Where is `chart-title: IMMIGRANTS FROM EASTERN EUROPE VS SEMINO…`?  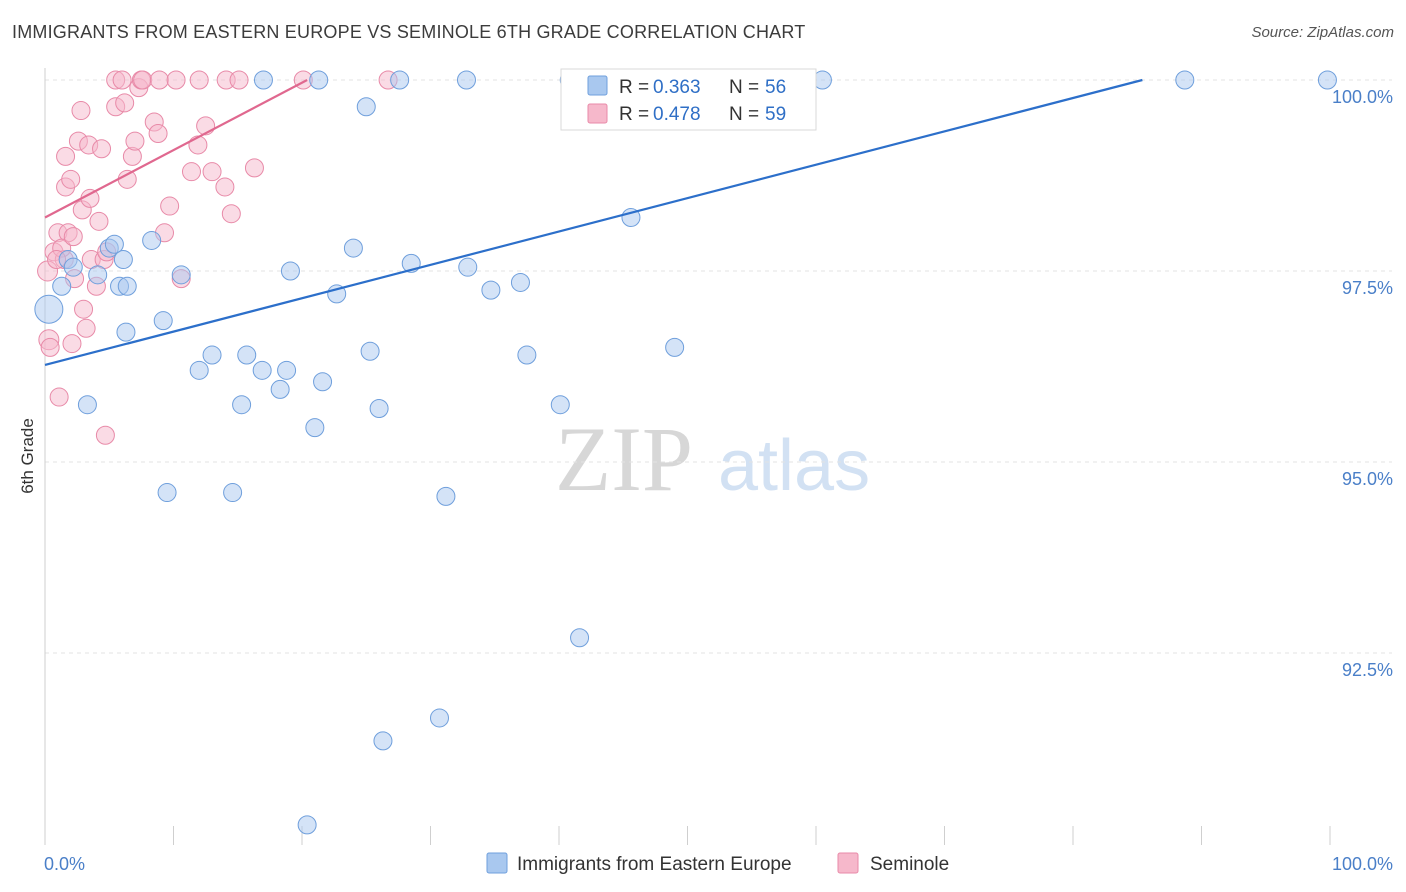 chart-title: IMMIGRANTS FROM EASTERN EUROPE VS SEMINO… is located at coordinates (409, 32).